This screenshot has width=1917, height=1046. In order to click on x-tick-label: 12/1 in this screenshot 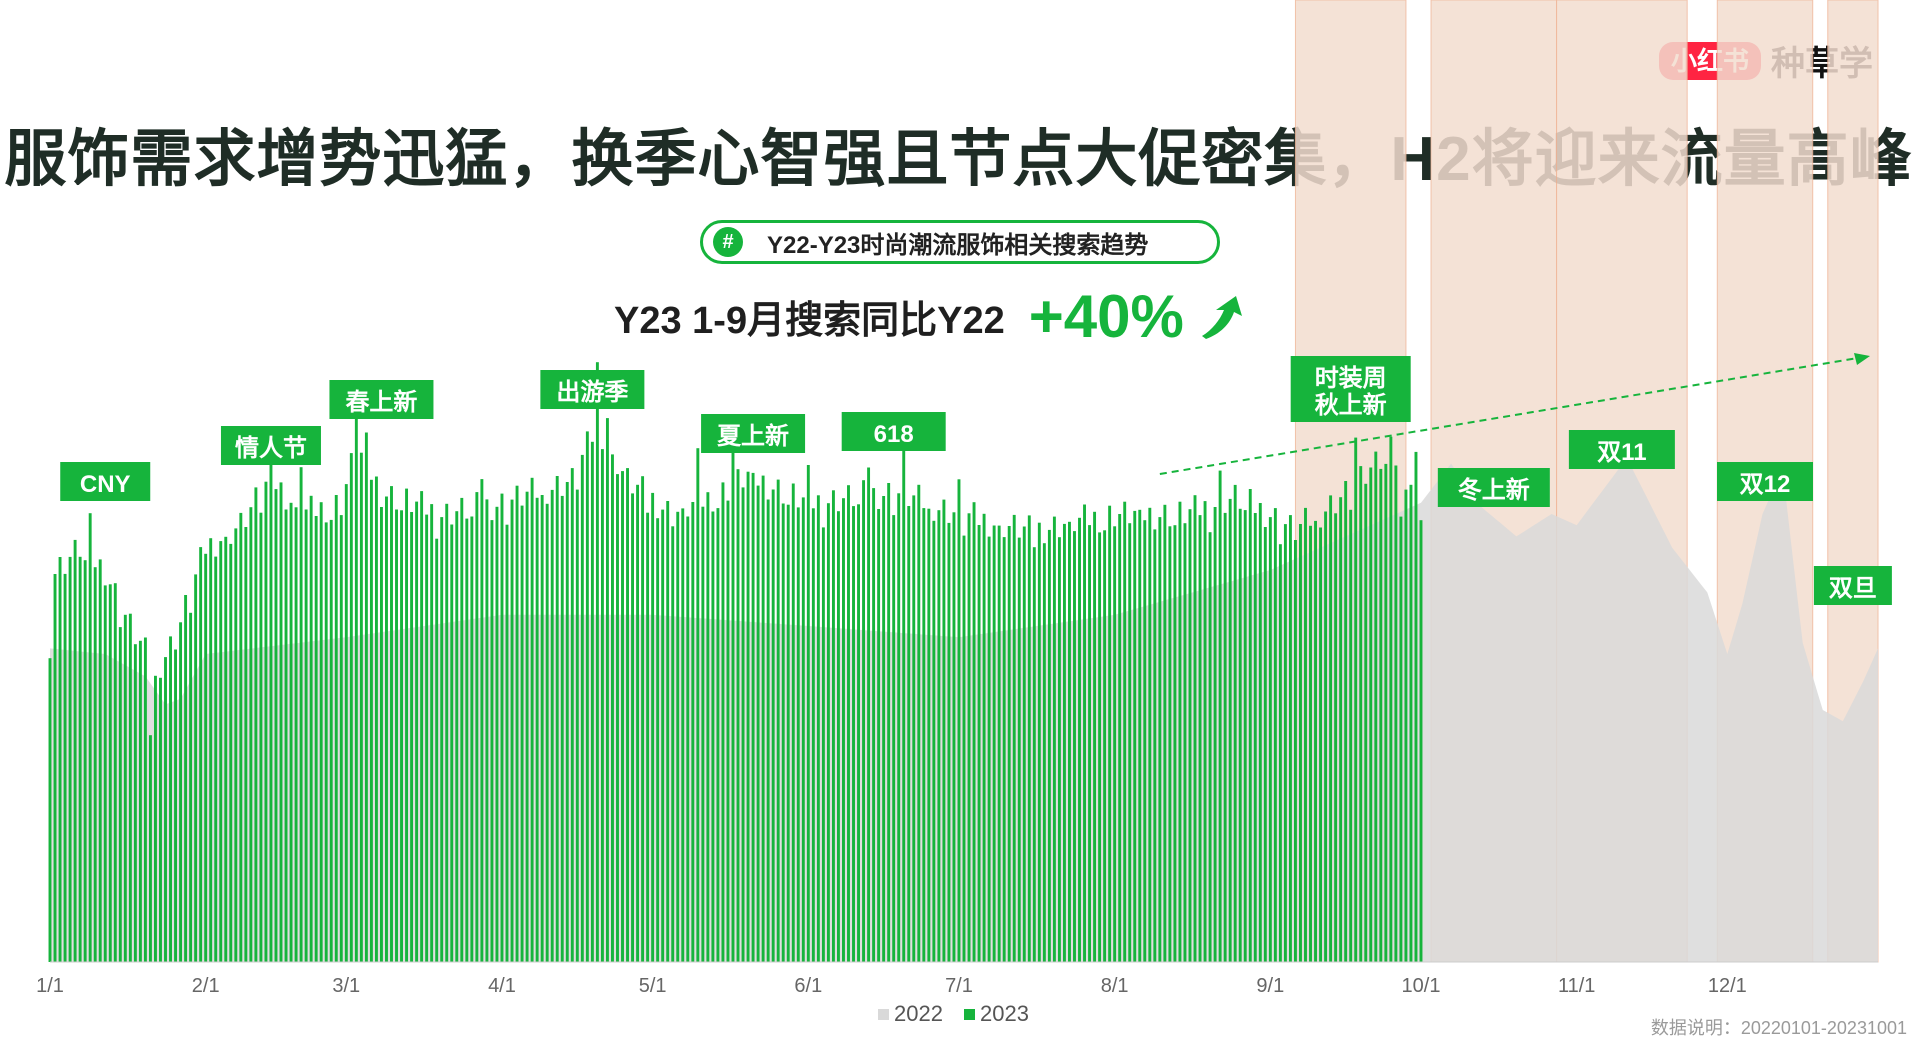, I will do `click(1727, 986)`.